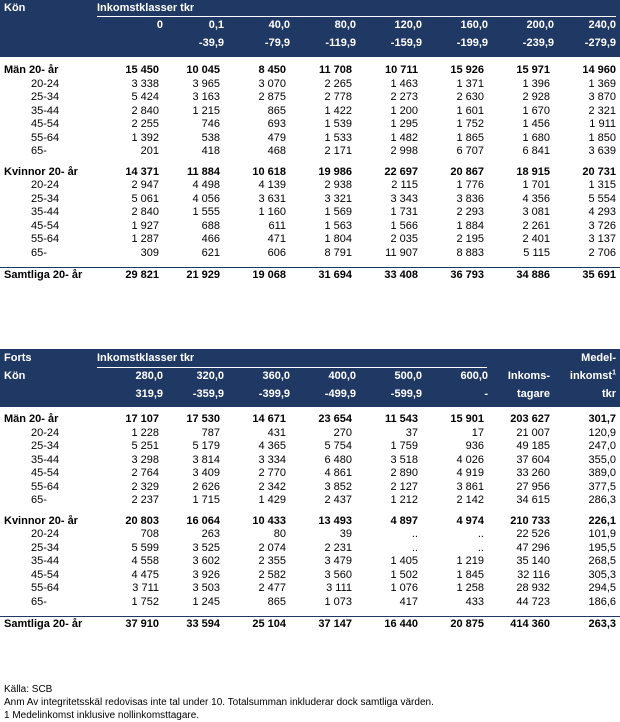 This screenshot has height=722, width=620. I want to click on cell-value: 2 261, so click(536, 225).